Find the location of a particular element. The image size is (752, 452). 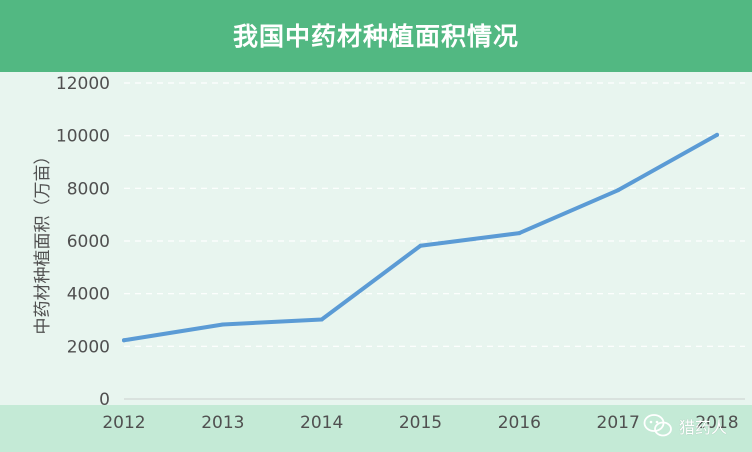

x-tick-label: 2017 is located at coordinates (618, 423).